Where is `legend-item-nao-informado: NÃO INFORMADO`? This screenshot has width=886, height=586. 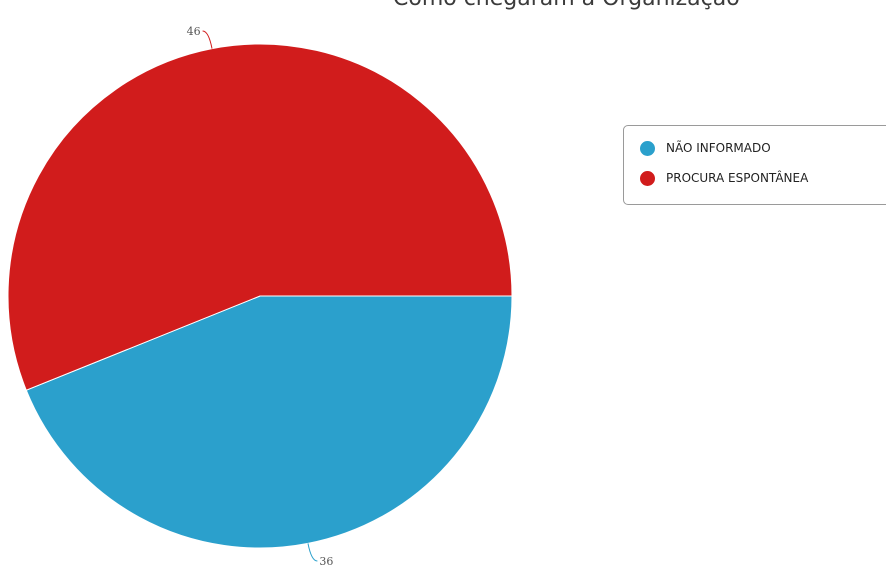
legend-item-nao-informado: NÃO INFORMADO is located at coordinates (705, 148).